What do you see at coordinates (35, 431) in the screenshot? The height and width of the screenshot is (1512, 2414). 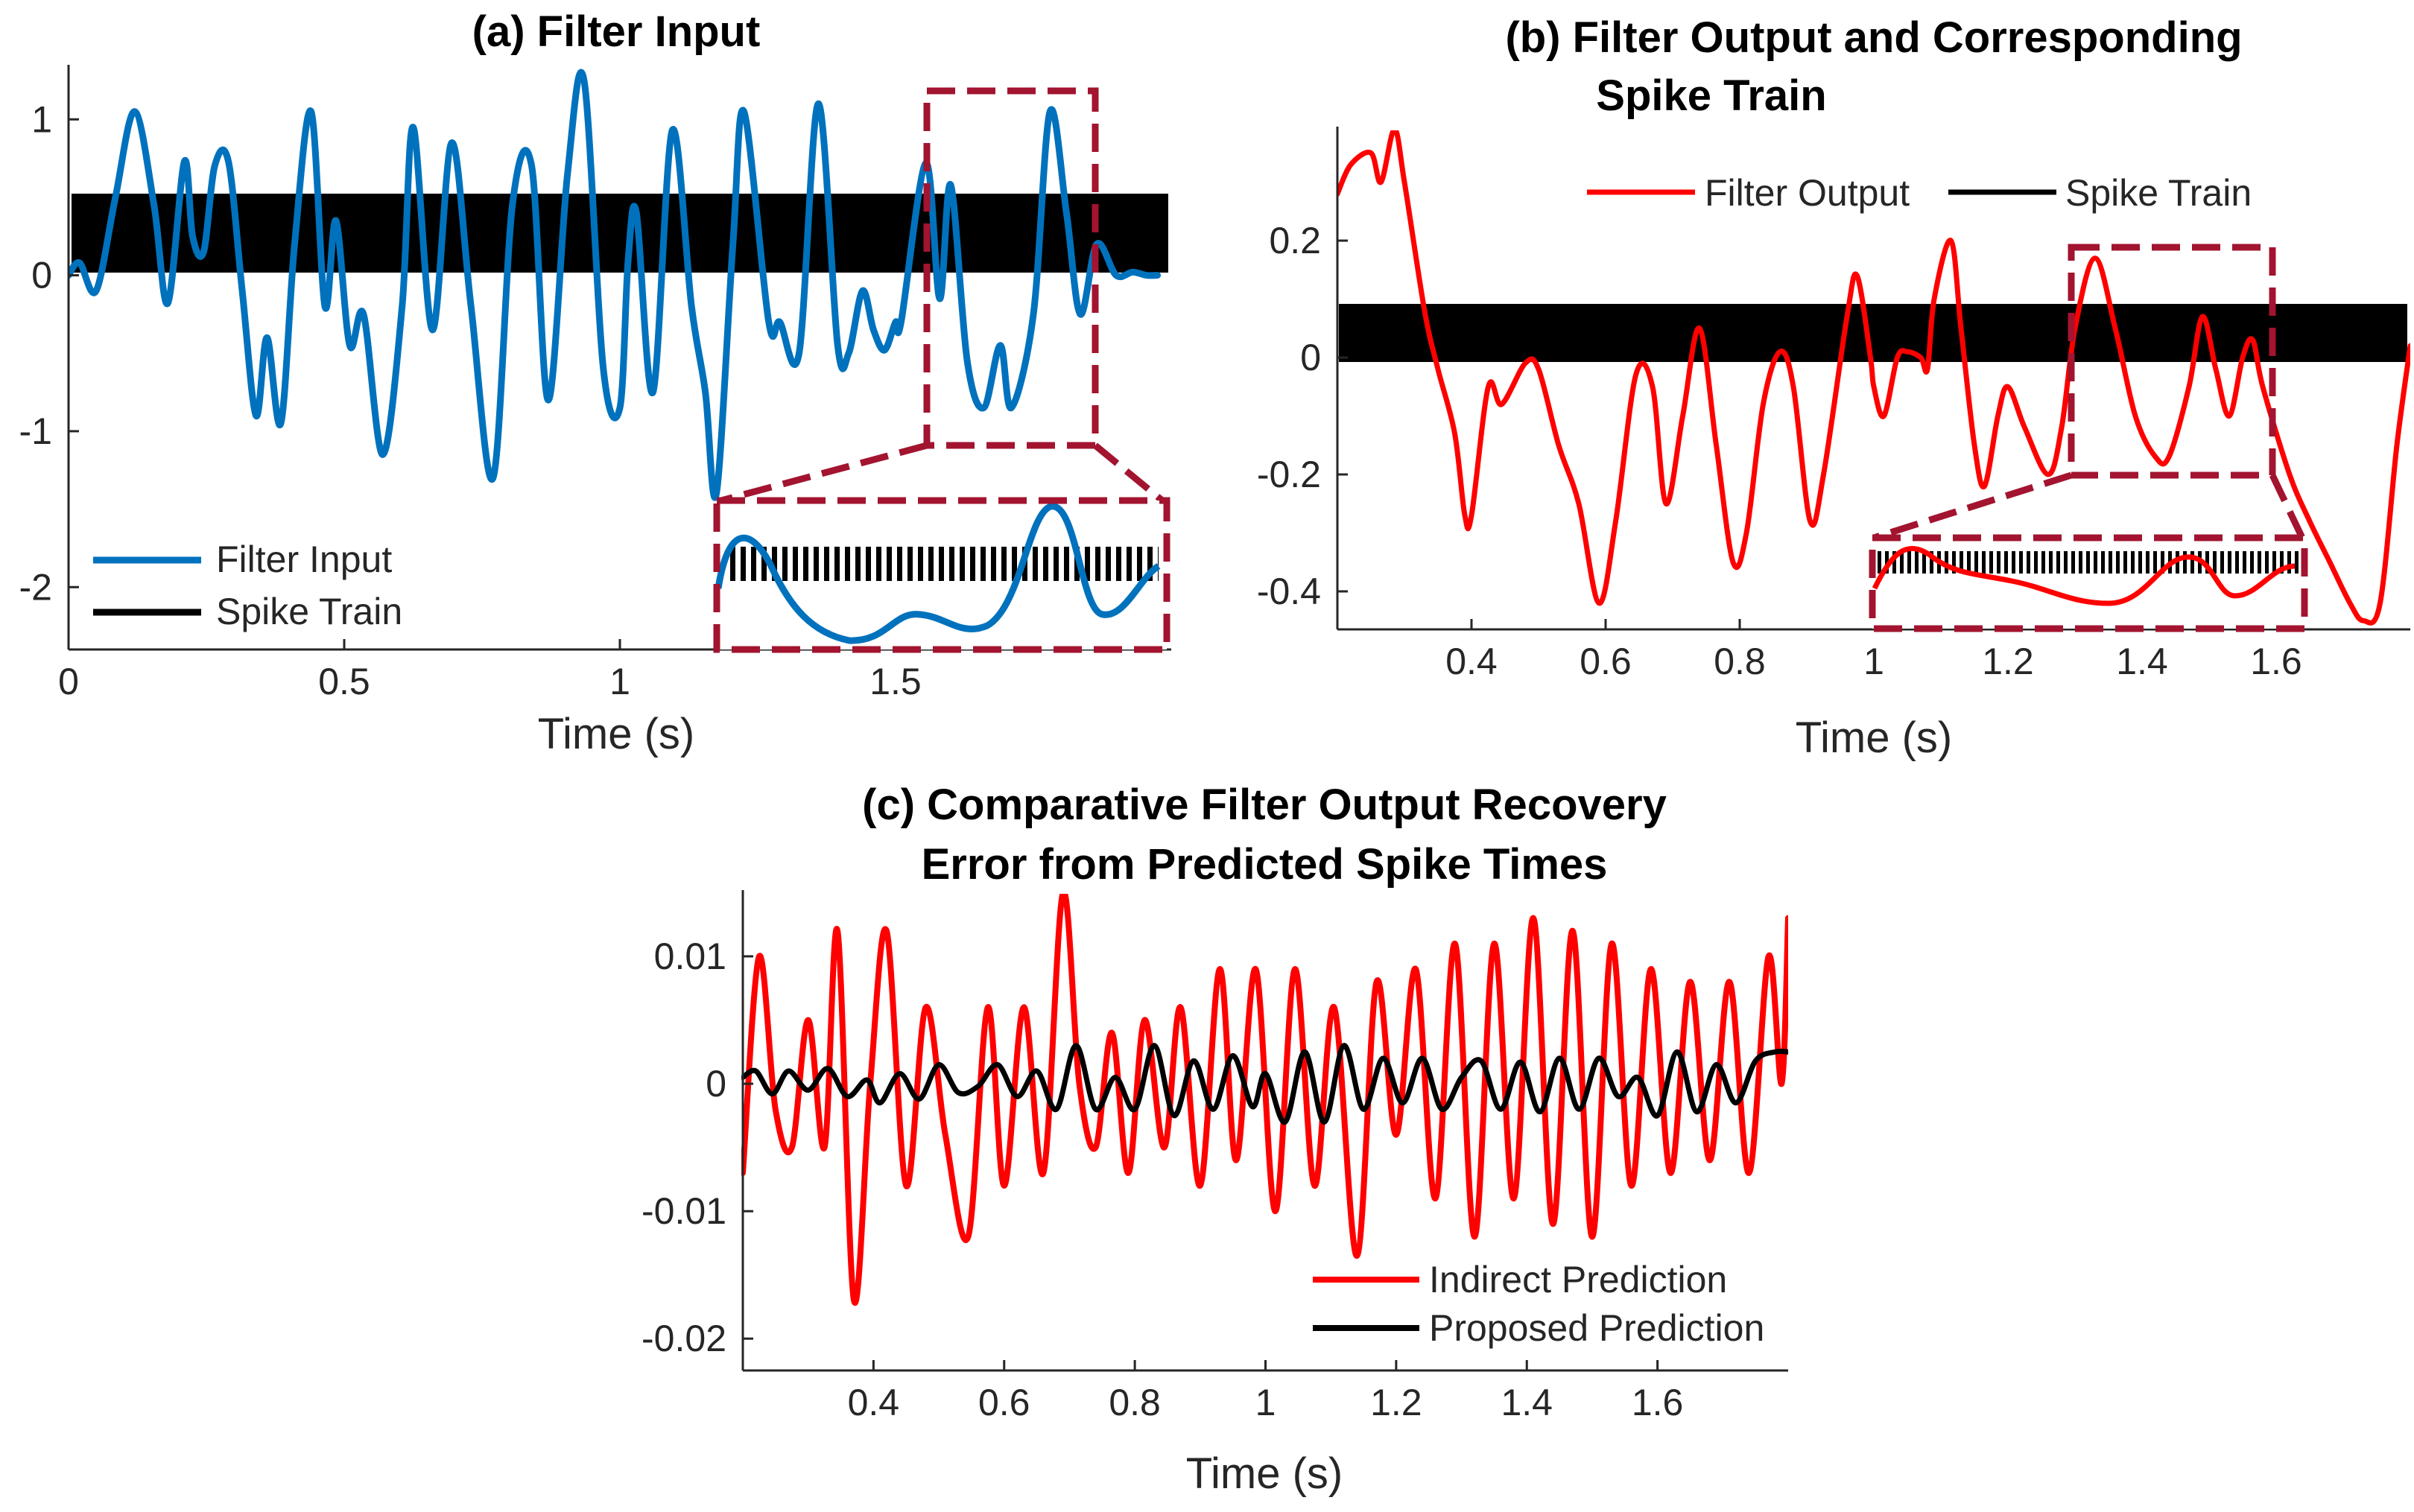 I see `panel-a-y-tick-label: -1` at bounding box center [35, 431].